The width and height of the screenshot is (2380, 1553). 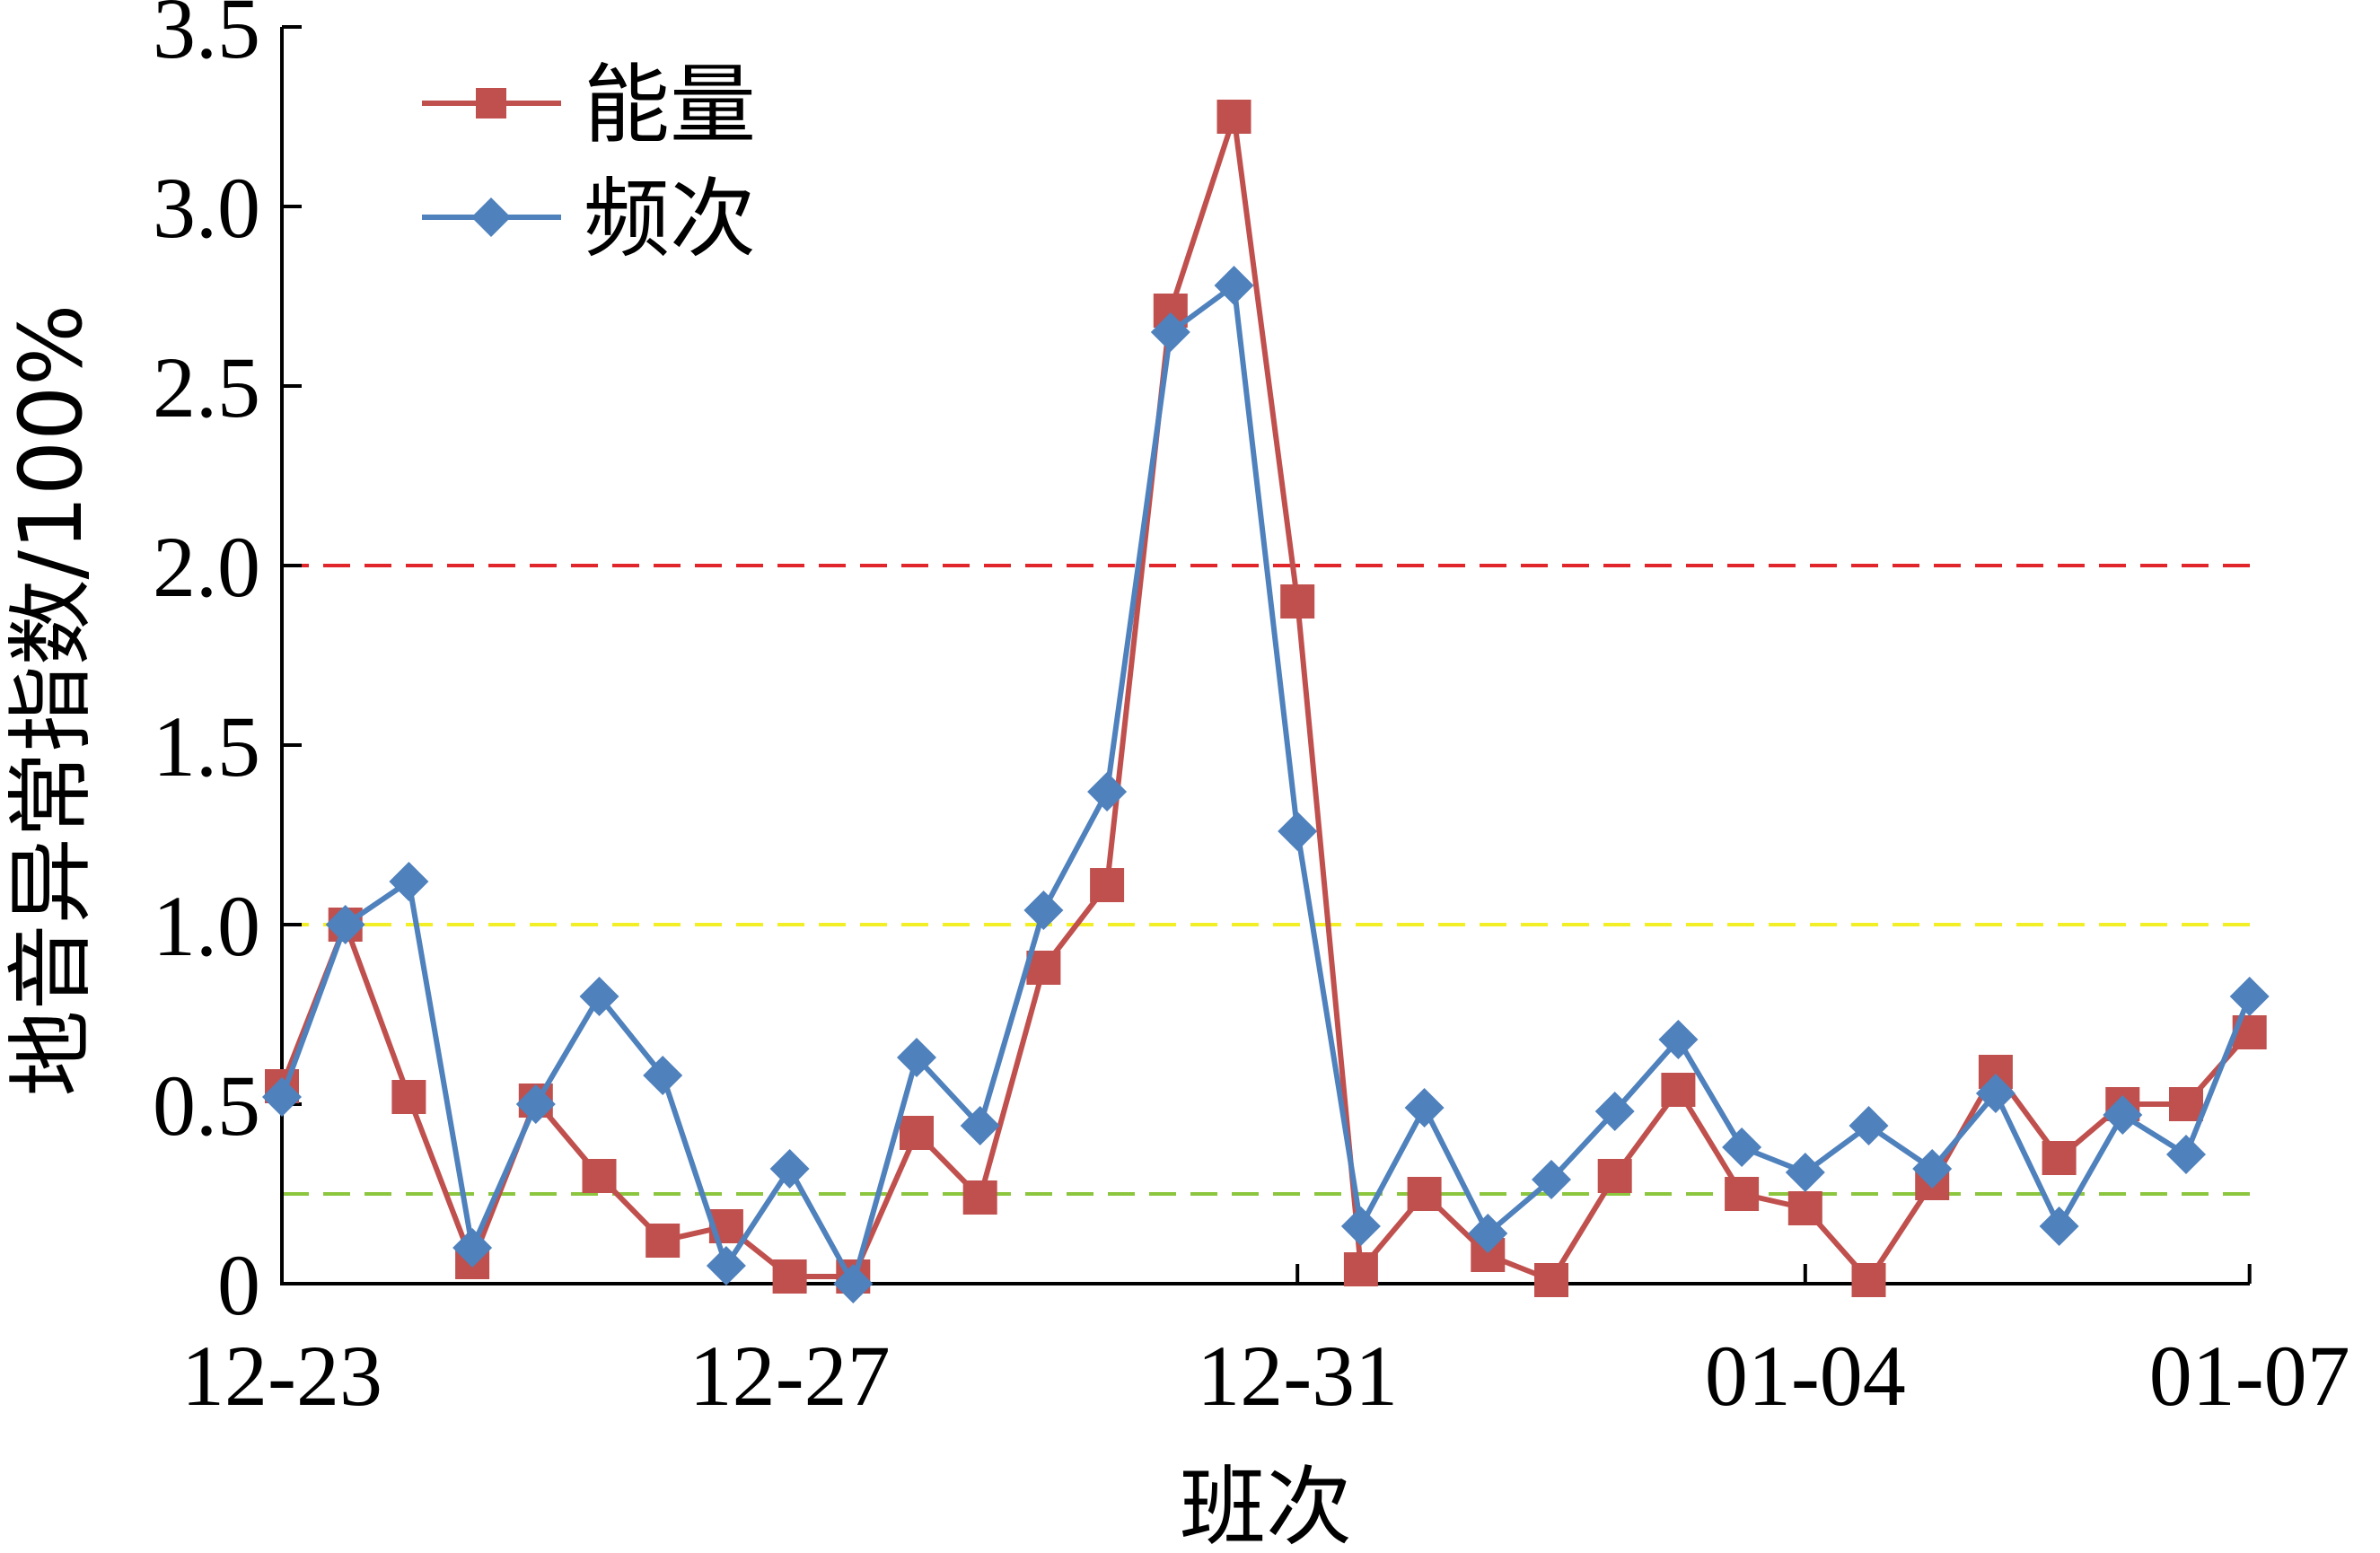 I want to click on y-tick-label: 2.5, so click(x=206, y=387).